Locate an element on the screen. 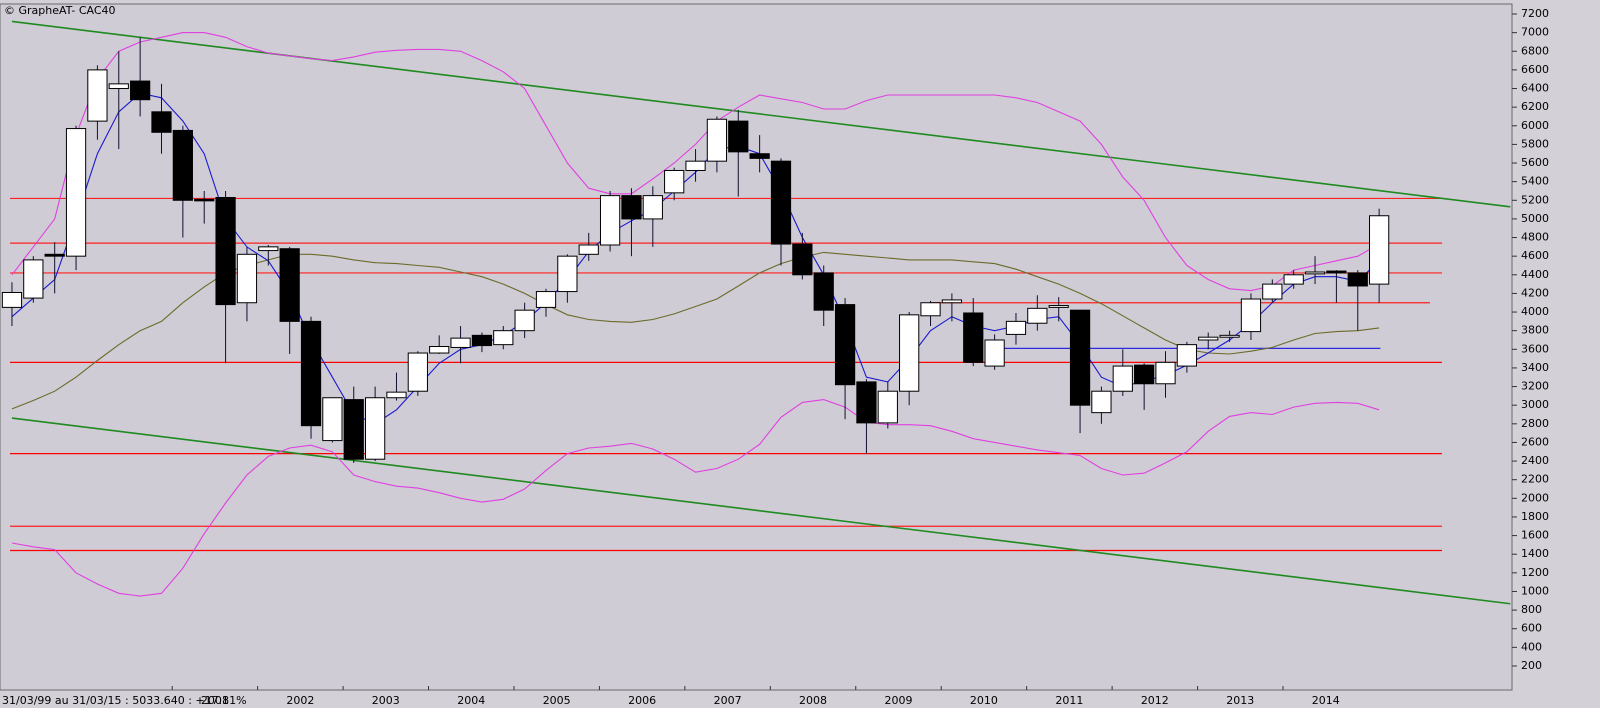  x-tick-label: 2009 is located at coordinates (898, 700).